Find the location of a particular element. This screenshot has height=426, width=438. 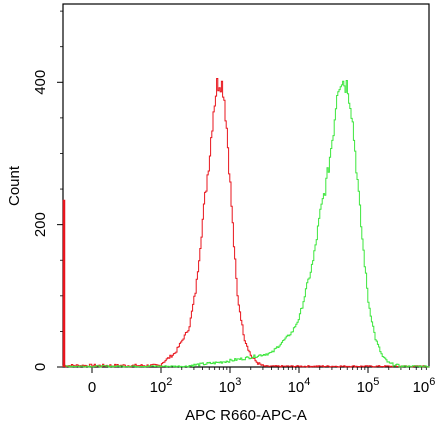

y-tick-label: 200 is located at coordinates (40, 224).